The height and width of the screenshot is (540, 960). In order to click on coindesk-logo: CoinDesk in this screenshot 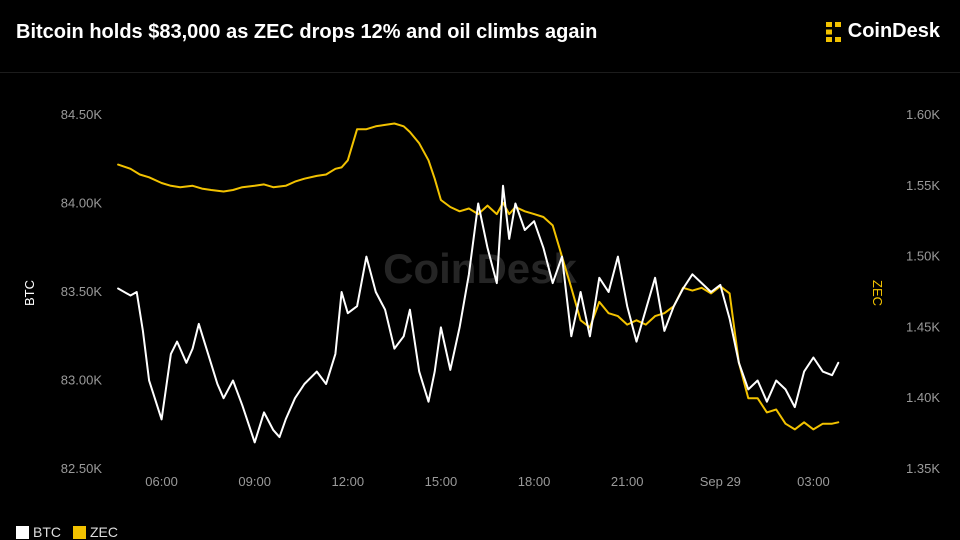, I will do `click(882, 31)`.